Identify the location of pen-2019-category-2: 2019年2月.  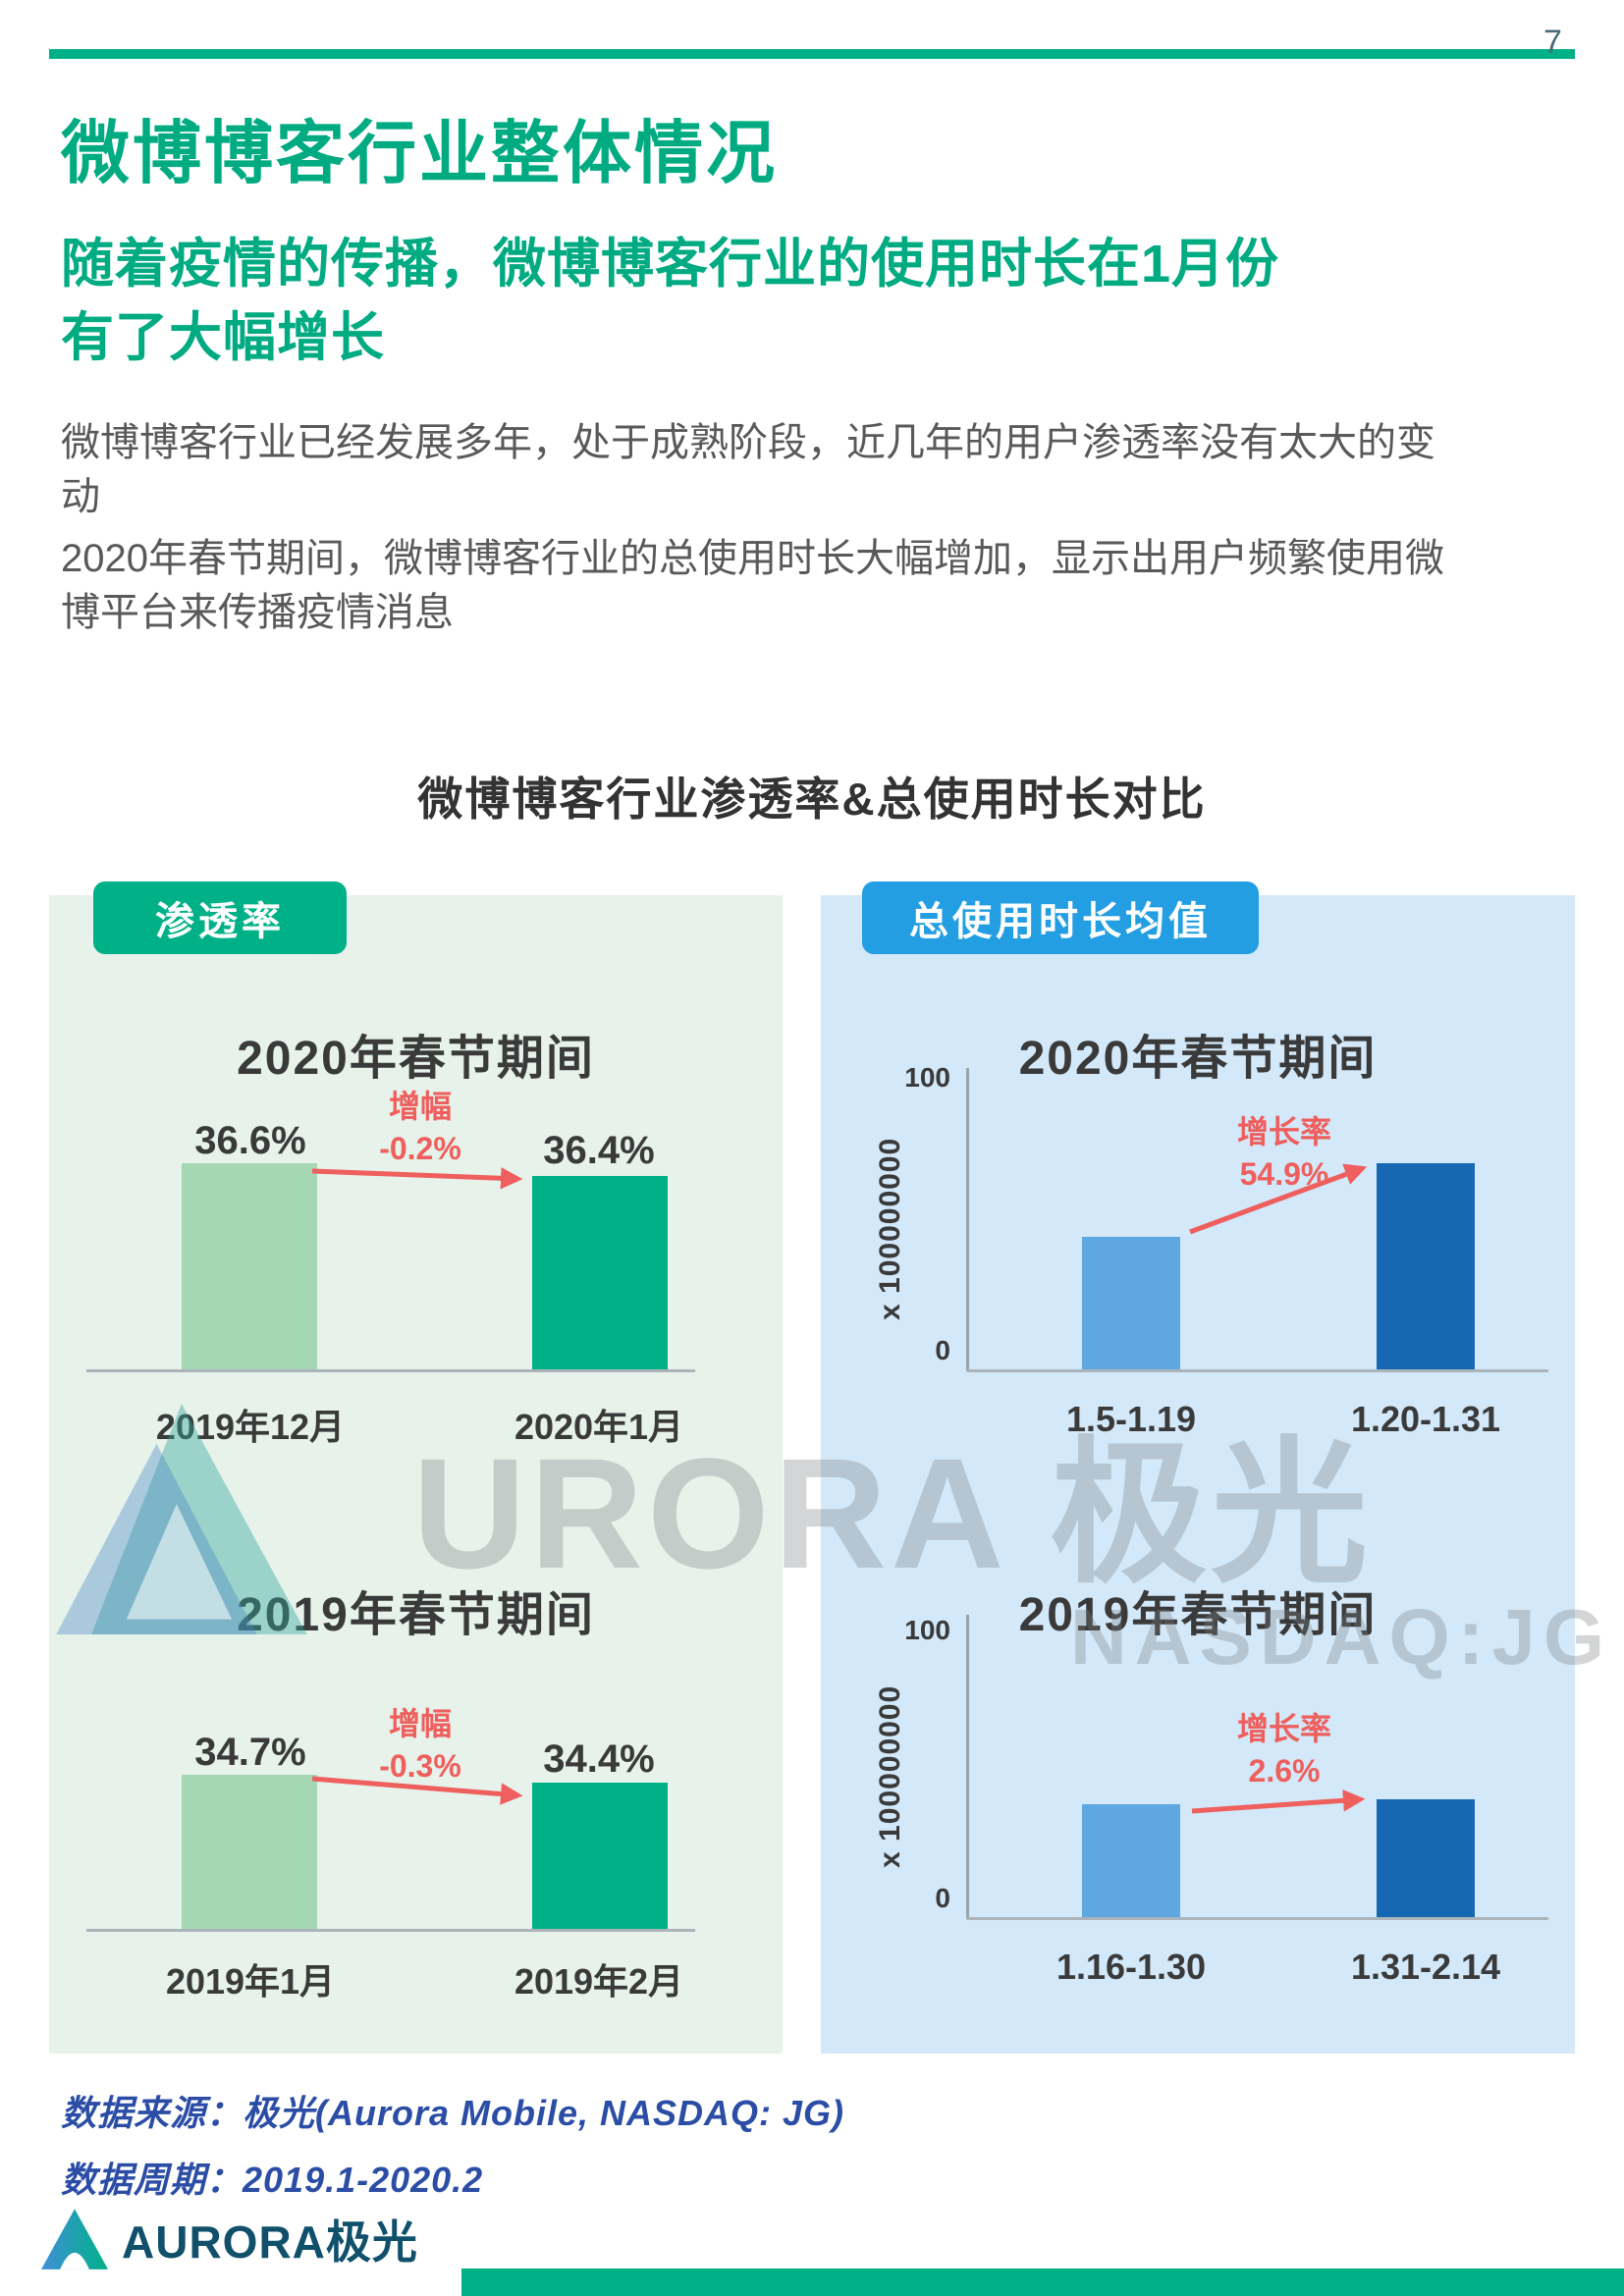
(599, 1981).